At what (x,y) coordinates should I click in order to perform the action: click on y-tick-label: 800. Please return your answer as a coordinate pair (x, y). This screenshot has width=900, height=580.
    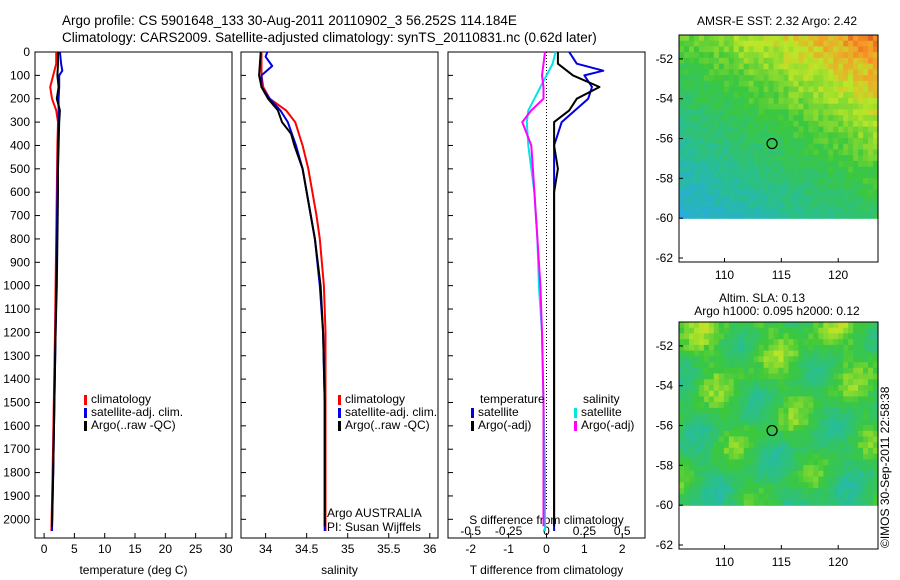
    Looking at the image, I should click on (20, 239).